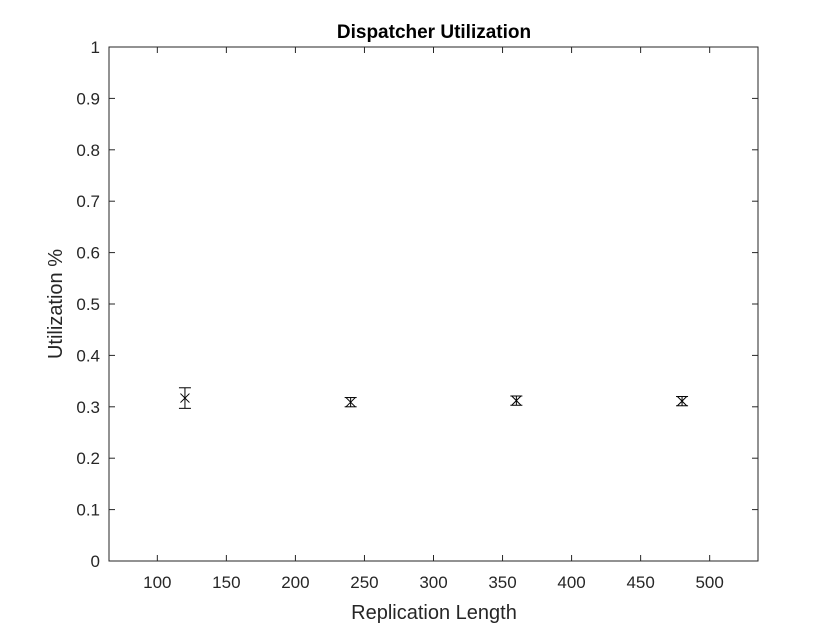 Image resolution: width=840 pixels, height=630 pixels. What do you see at coordinates (88, 201) in the screenshot?
I see `y-tick-label: 0.7` at bounding box center [88, 201].